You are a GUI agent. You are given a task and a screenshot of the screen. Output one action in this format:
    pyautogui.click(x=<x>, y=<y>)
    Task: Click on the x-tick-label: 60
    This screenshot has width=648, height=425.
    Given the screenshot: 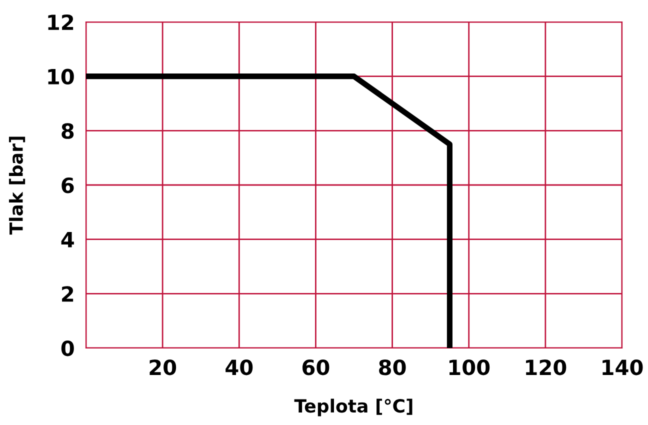 What is the action you would take?
    pyautogui.click(x=316, y=367)
    